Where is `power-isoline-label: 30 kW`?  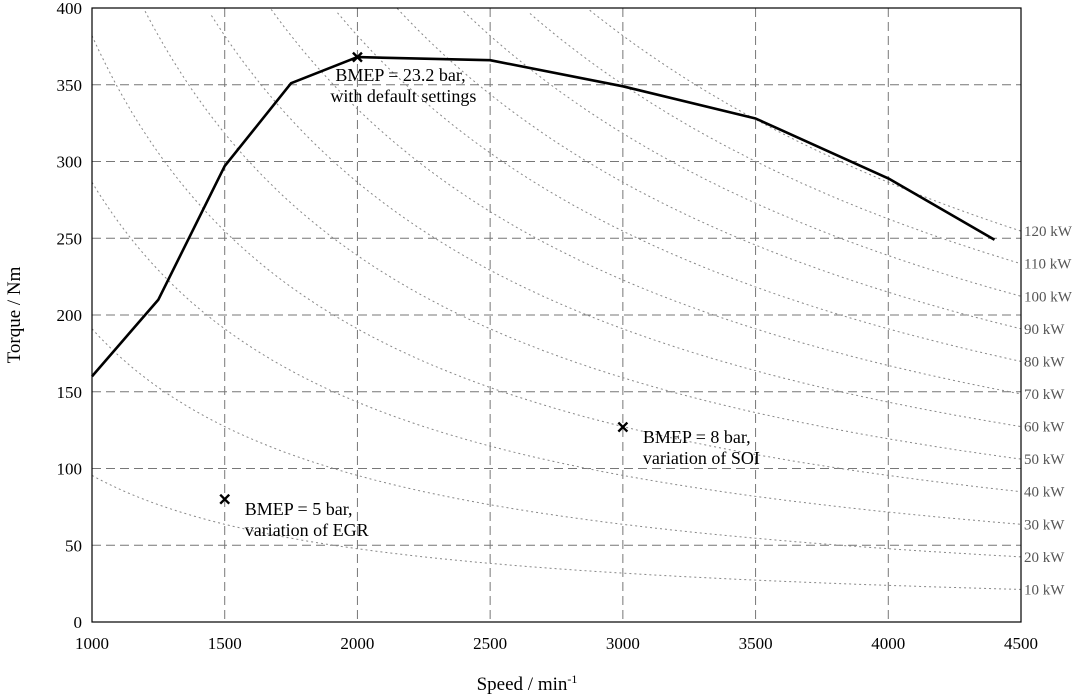 power-isoline-label: 30 kW is located at coordinates (1044, 525).